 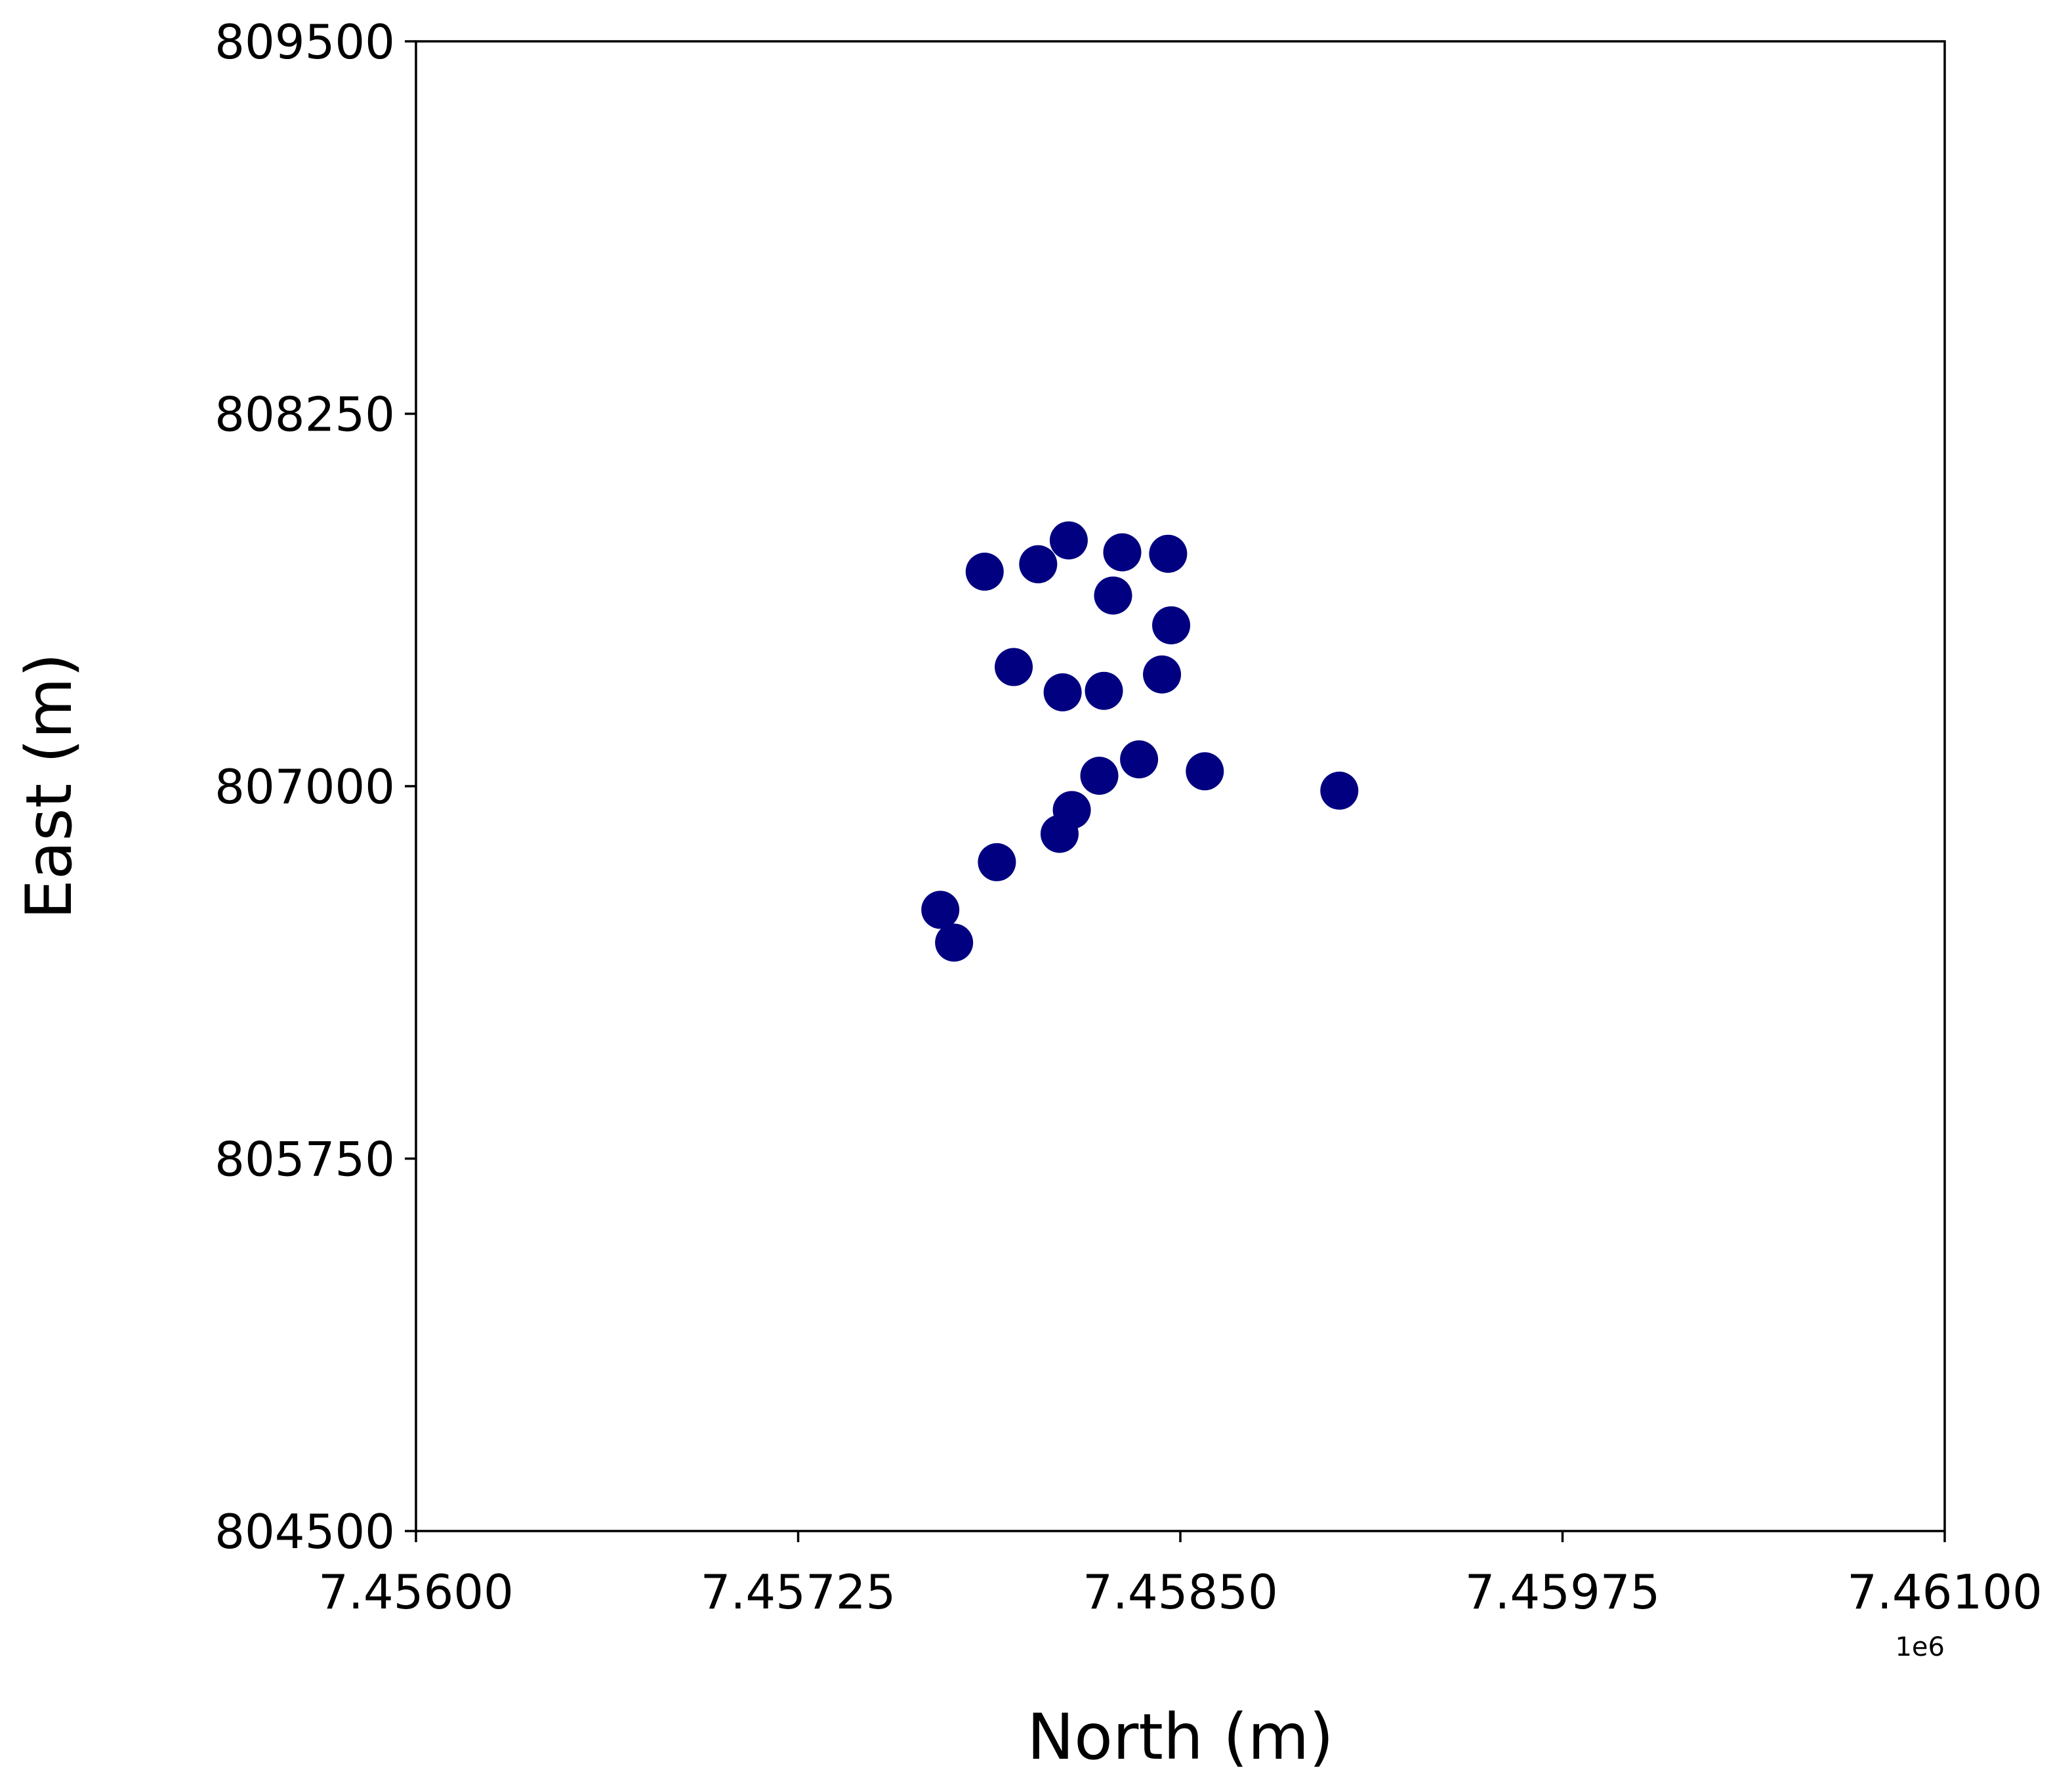 What do you see at coordinates (1563, 1592) in the screenshot?
I see `x-tick-label: 7.45975` at bounding box center [1563, 1592].